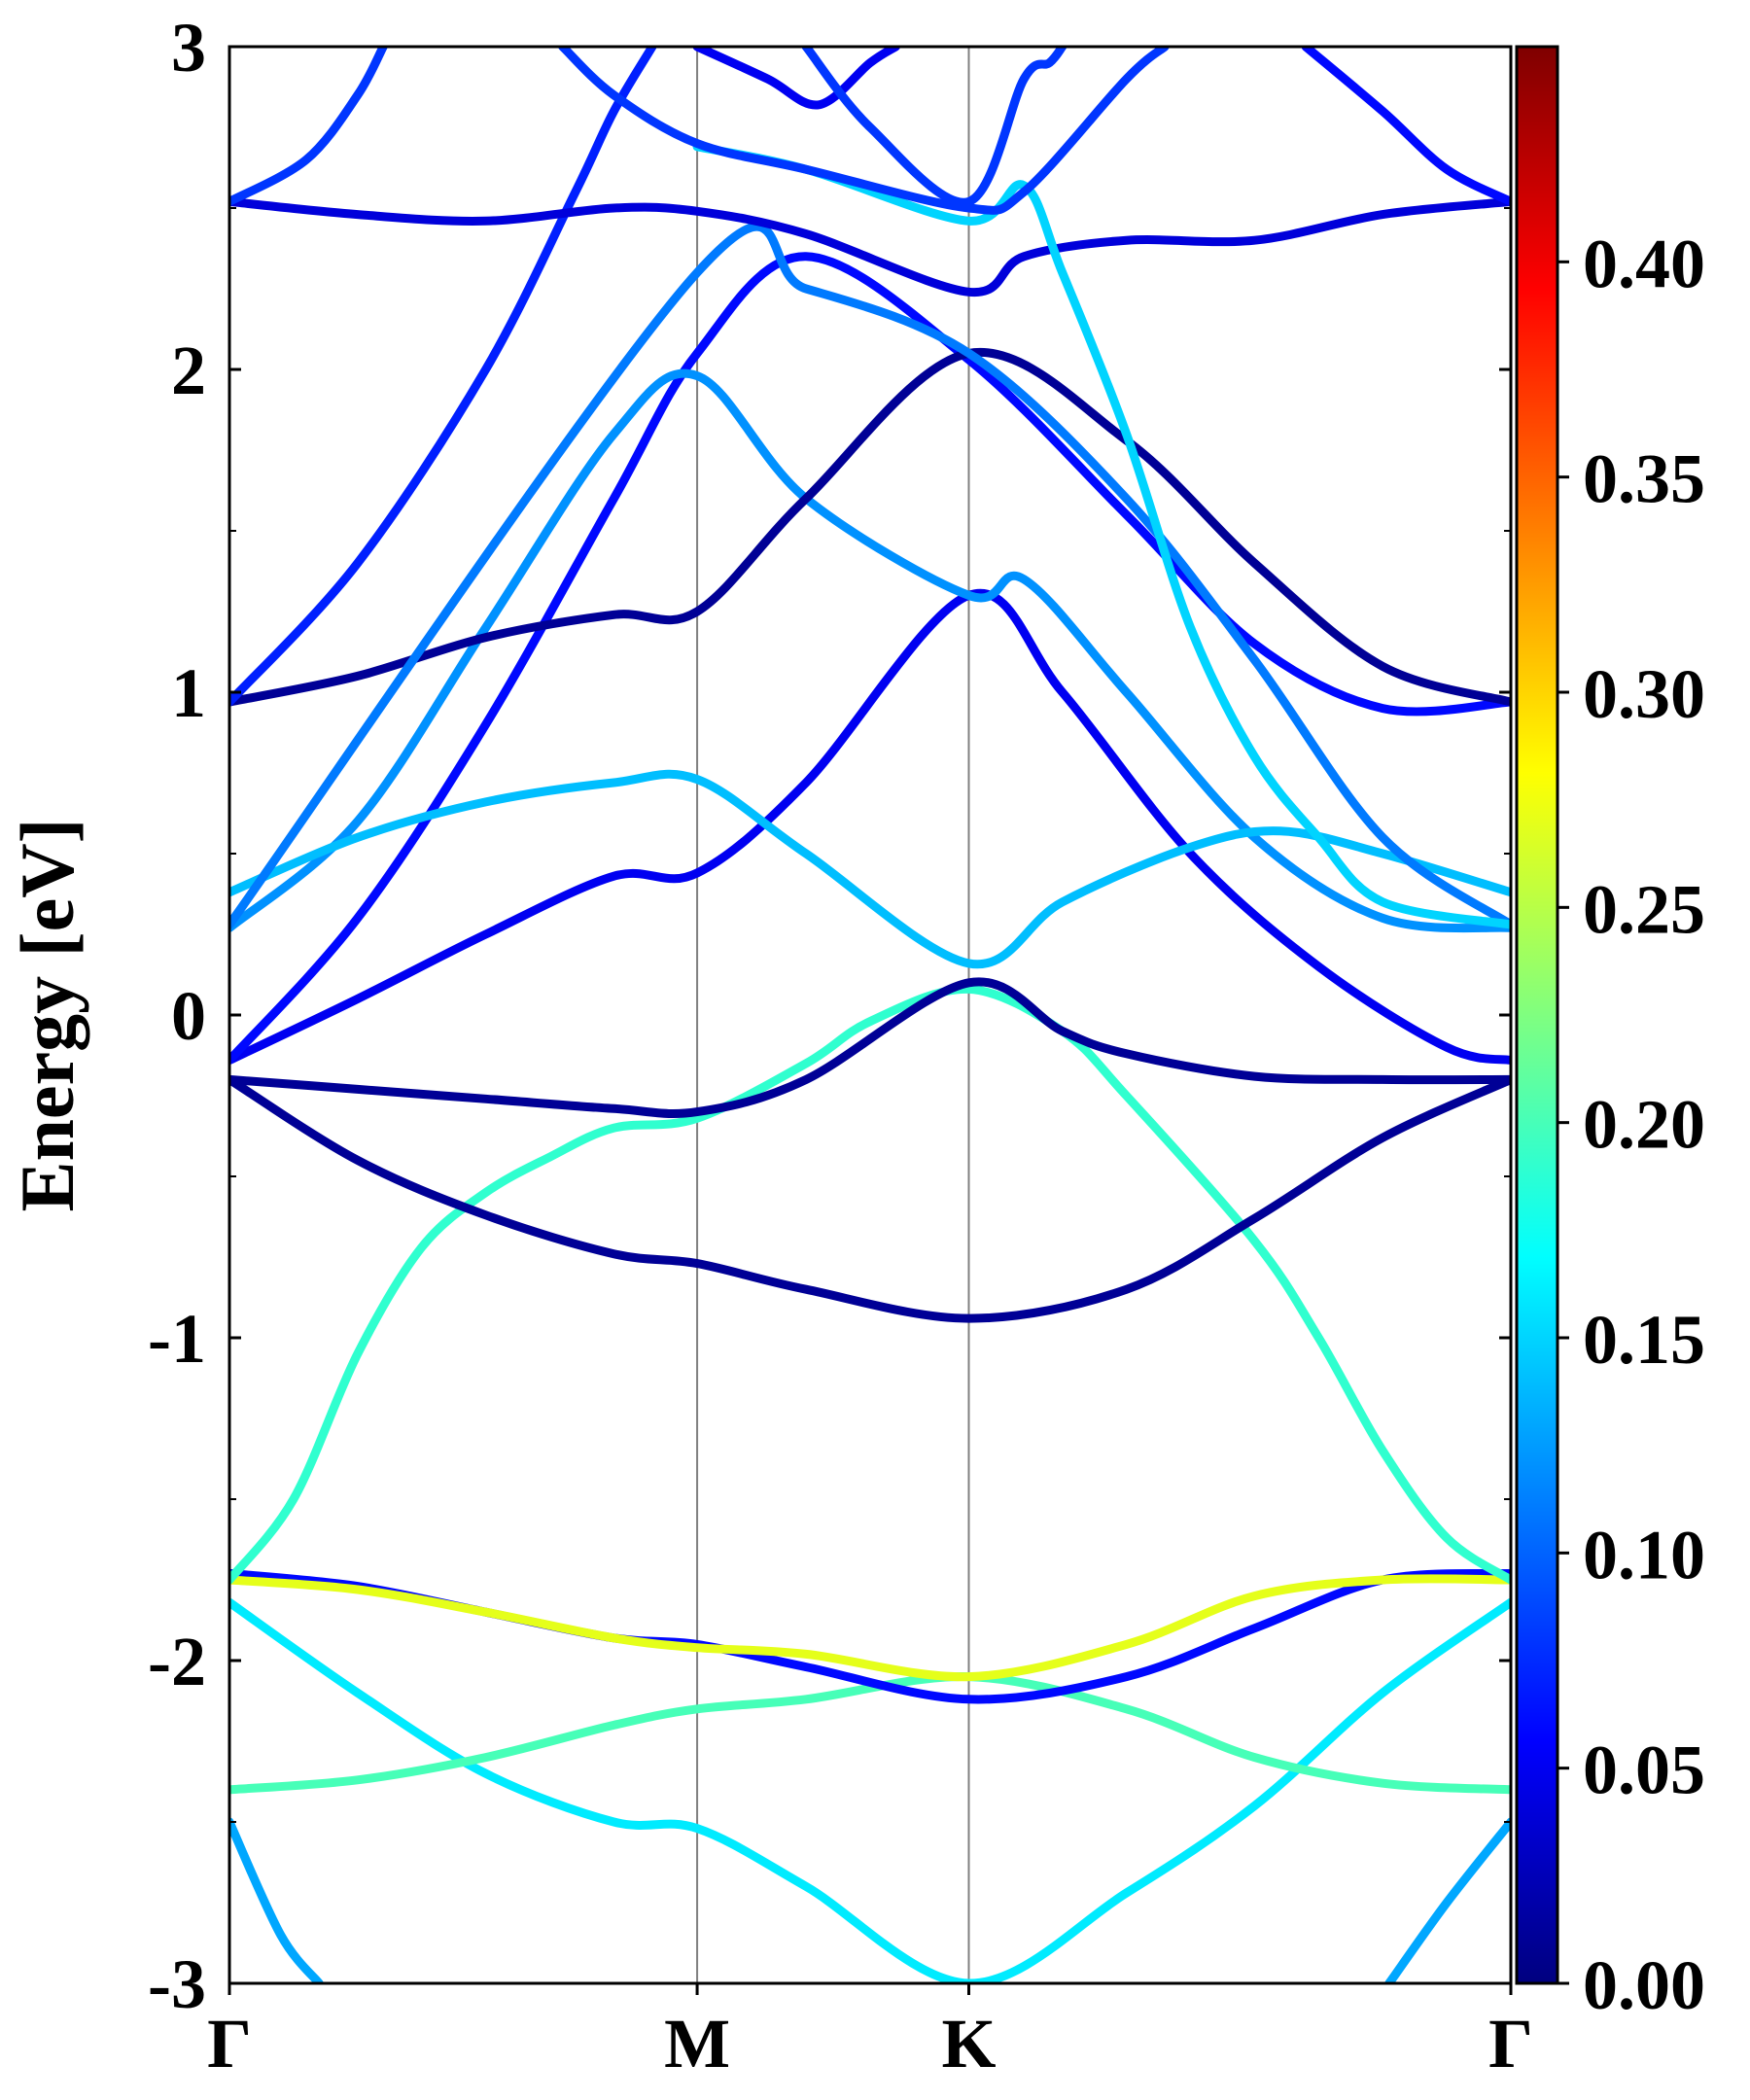 This screenshot has height=2100, width=1750. What do you see at coordinates (1644, 1770) in the screenshot?
I see `colorbar-tick-label: 0.05` at bounding box center [1644, 1770].